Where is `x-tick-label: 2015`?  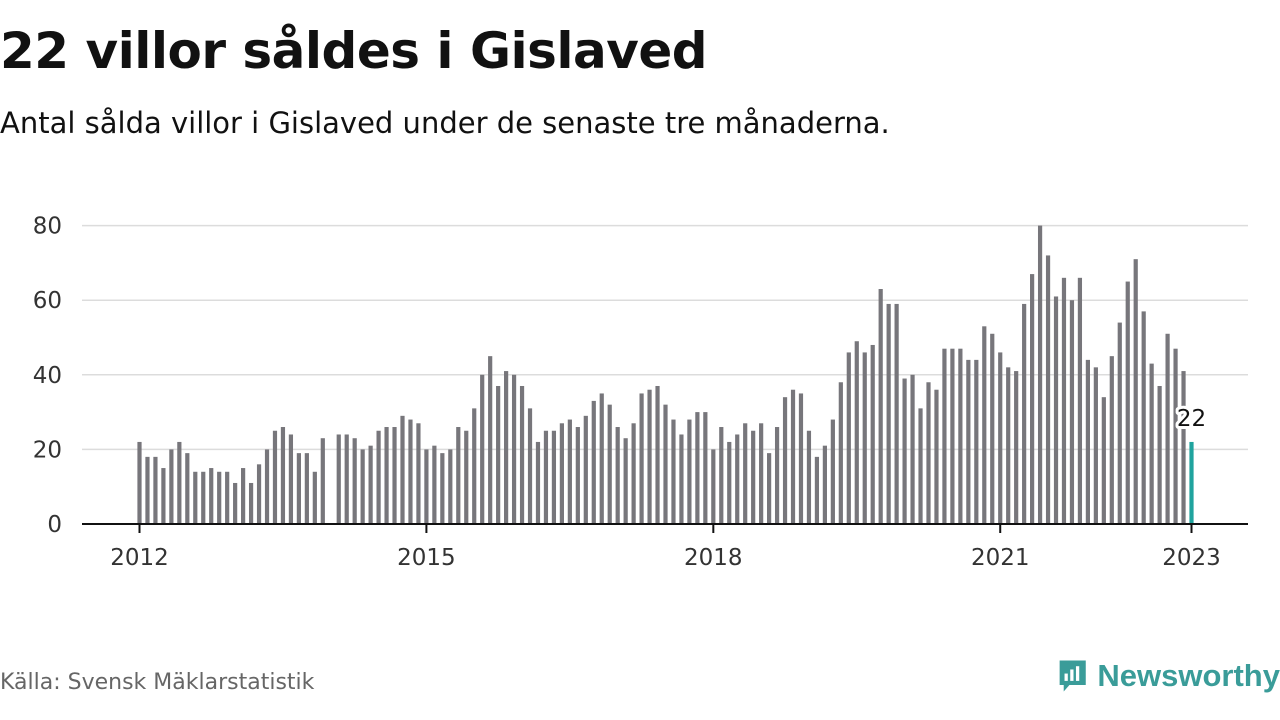
x-tick-label: 2015 is located at coordinates (426, 558).